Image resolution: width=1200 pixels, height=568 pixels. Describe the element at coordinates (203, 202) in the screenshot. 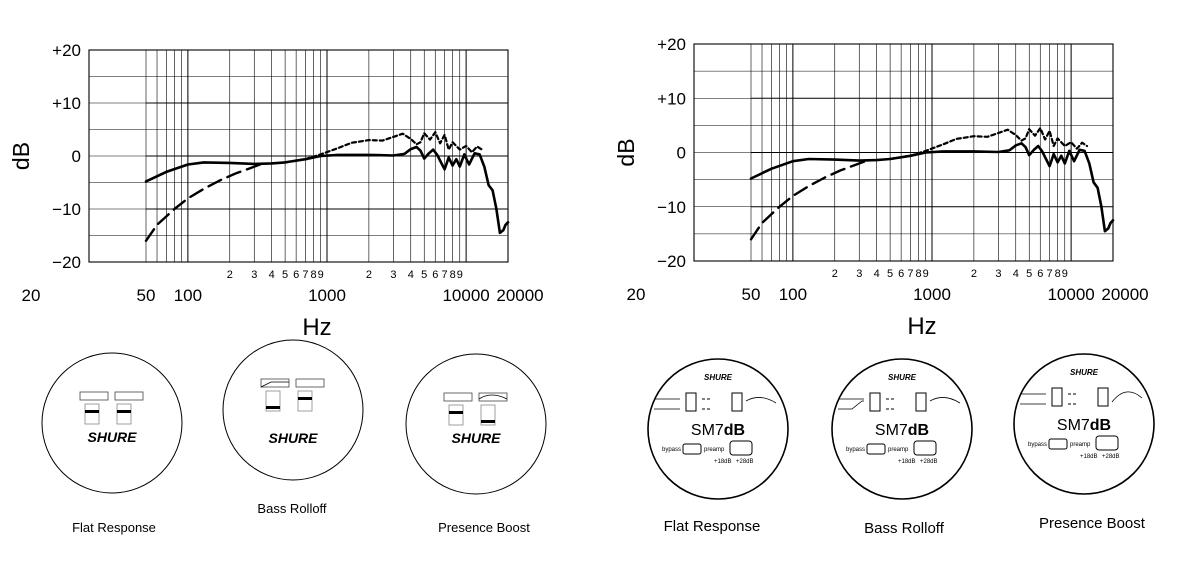

I see `left-chart-series-dashed` at that location.